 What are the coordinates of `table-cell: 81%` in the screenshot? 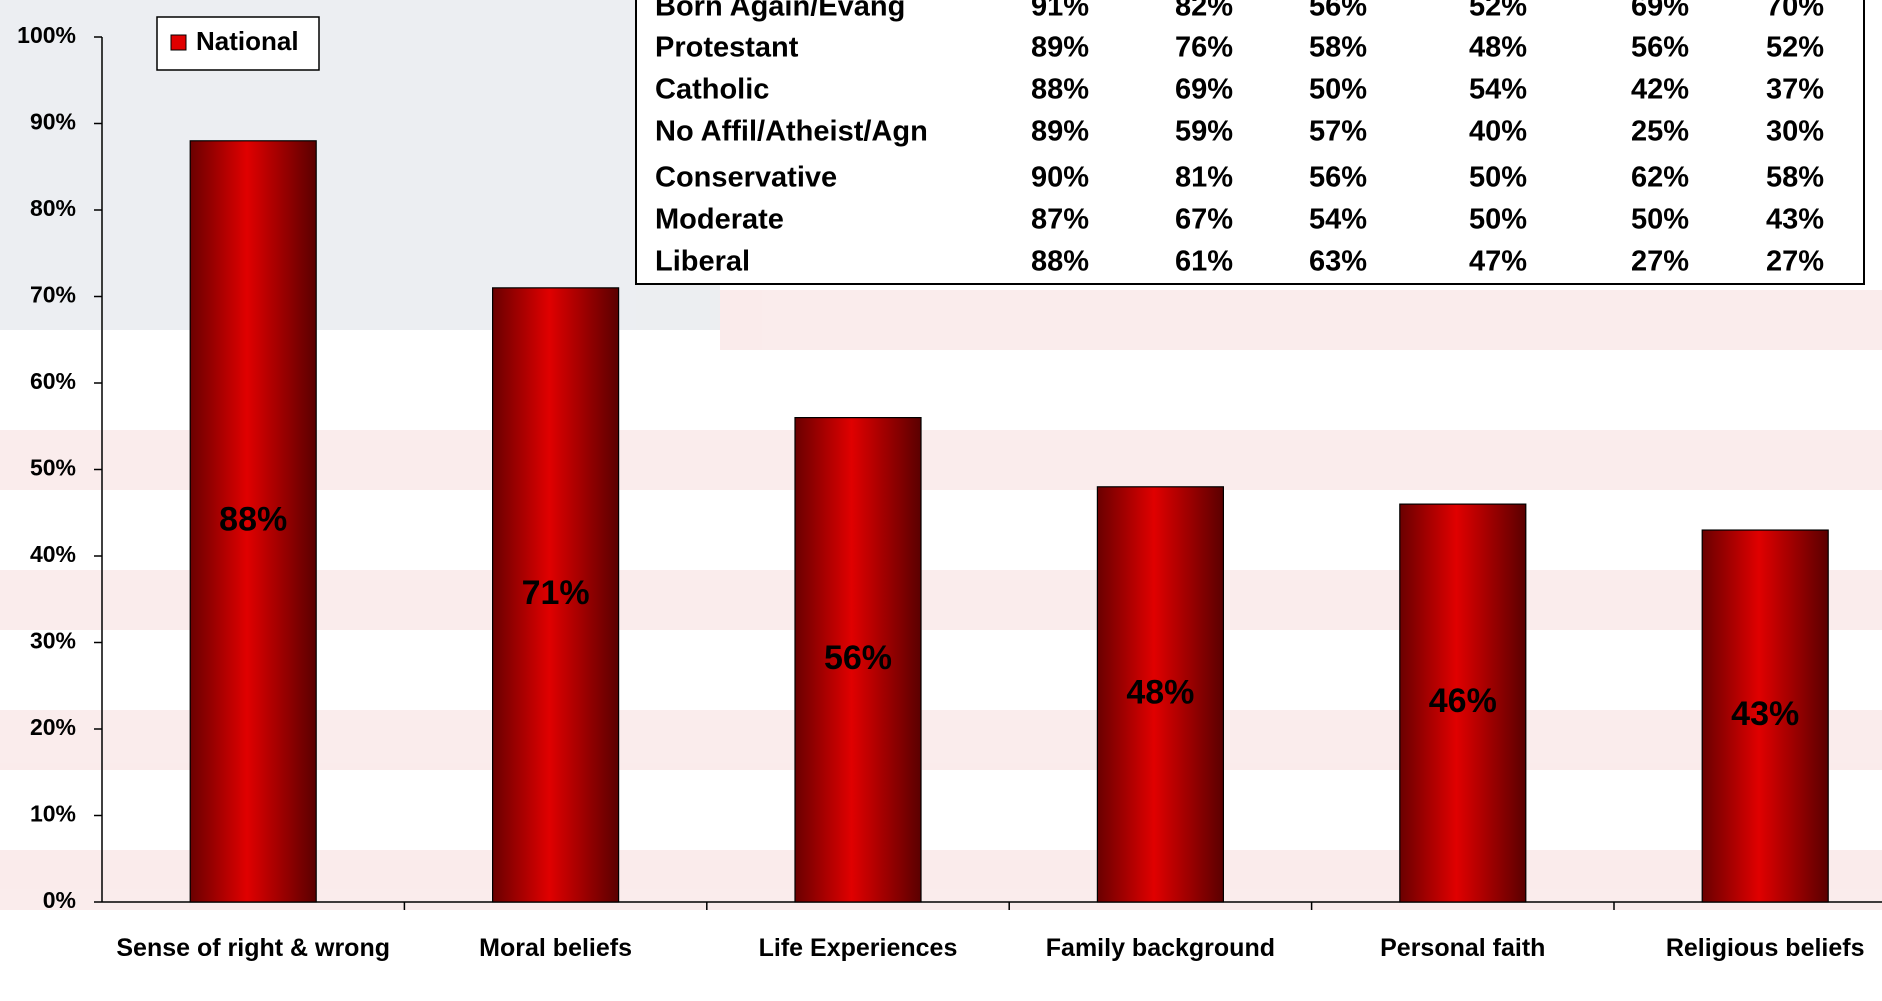 It's located at (1204, 178).